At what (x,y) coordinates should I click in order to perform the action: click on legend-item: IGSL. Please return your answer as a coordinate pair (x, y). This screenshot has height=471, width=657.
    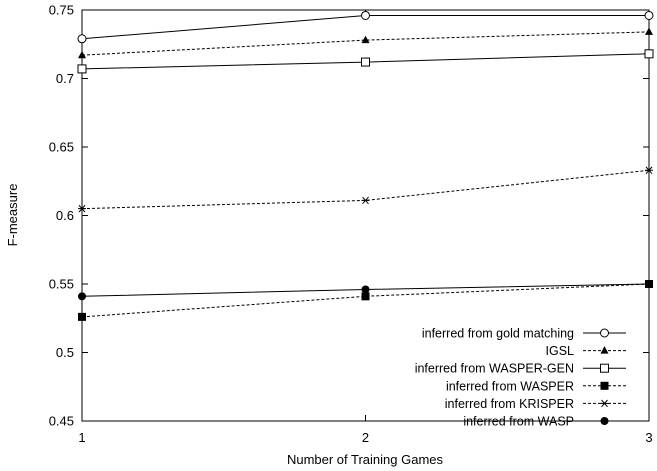
    Looking at the image, I should click on (586, 351).